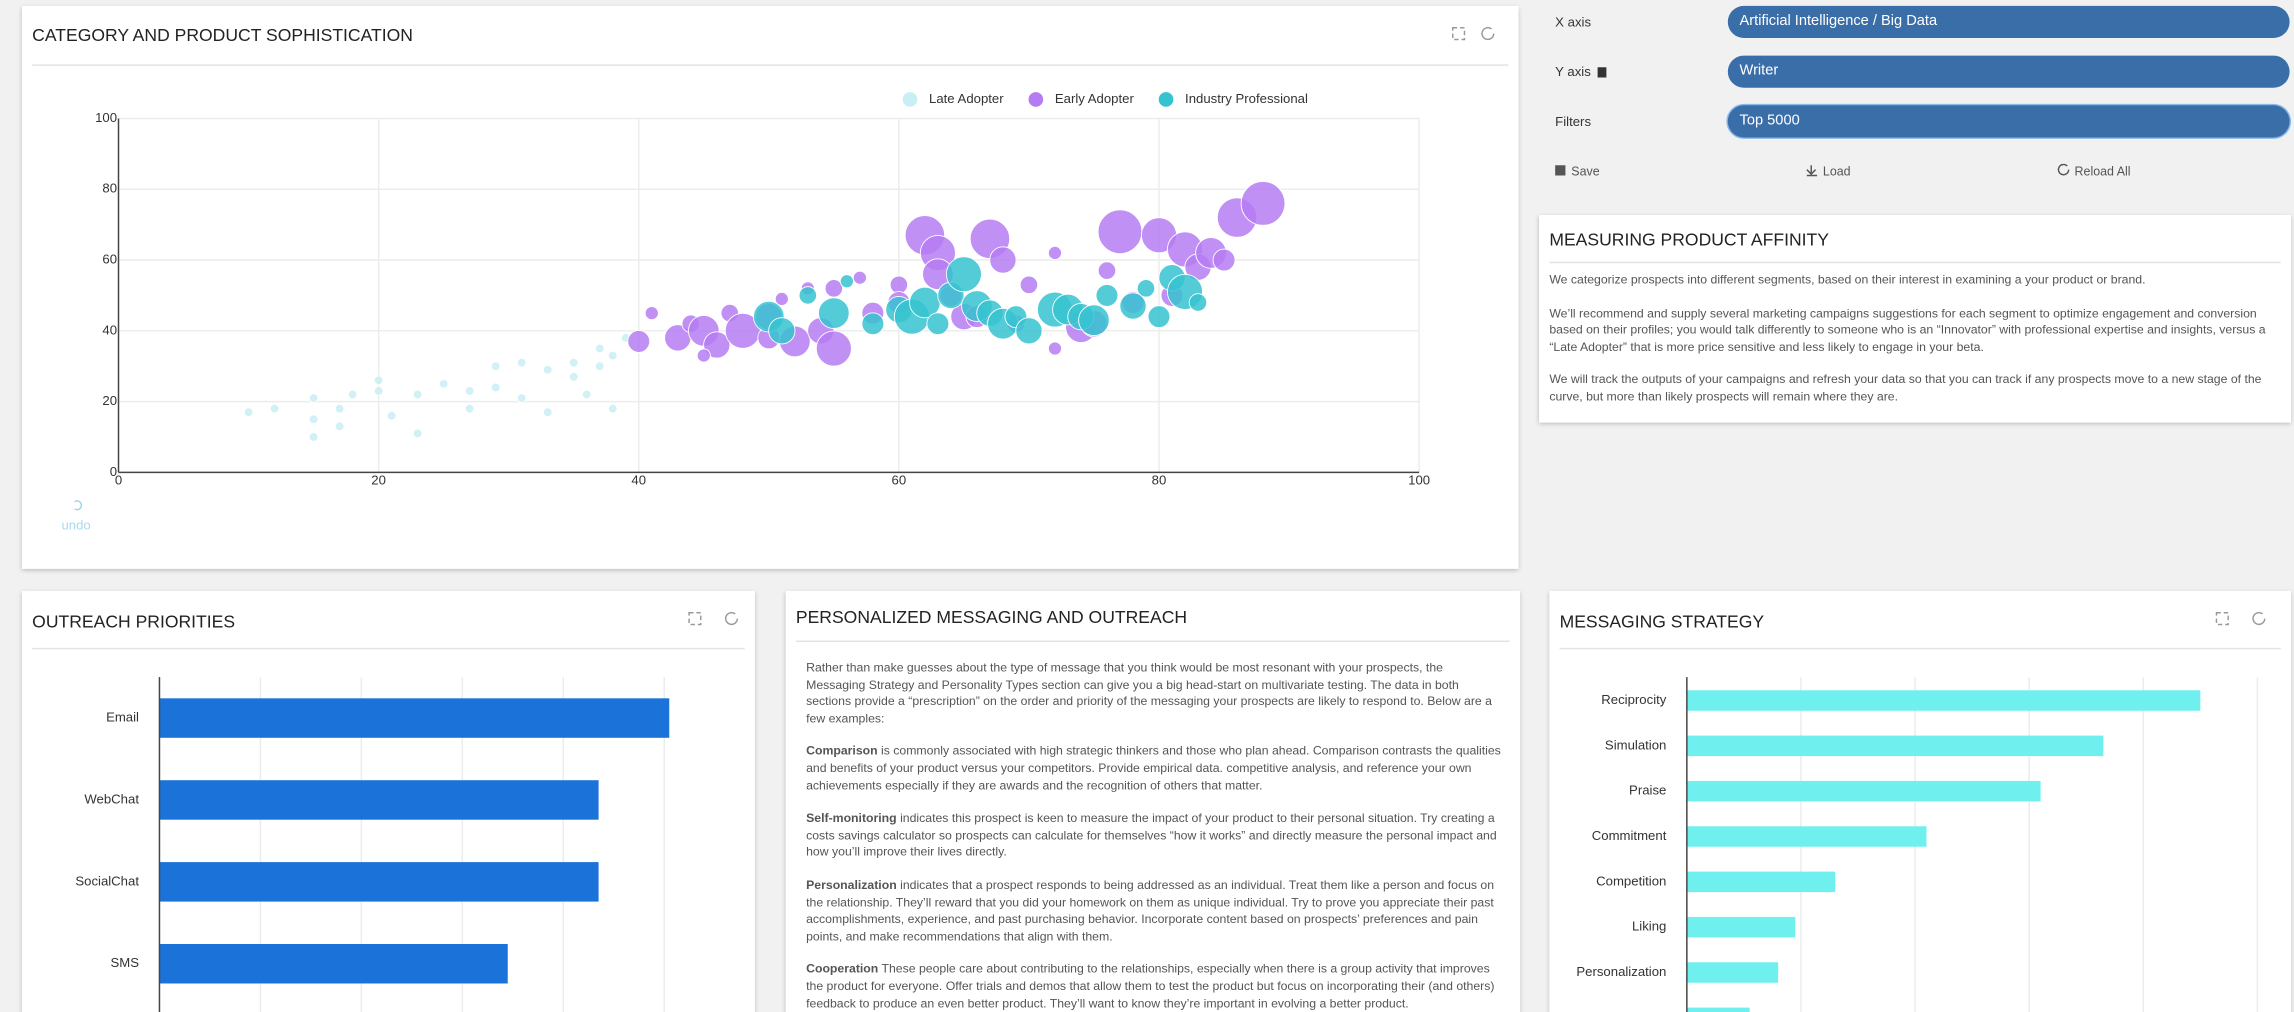 This screenshot has width=2294, height=1012. I want to click on filters-label: Filters, so click(1573, 121).